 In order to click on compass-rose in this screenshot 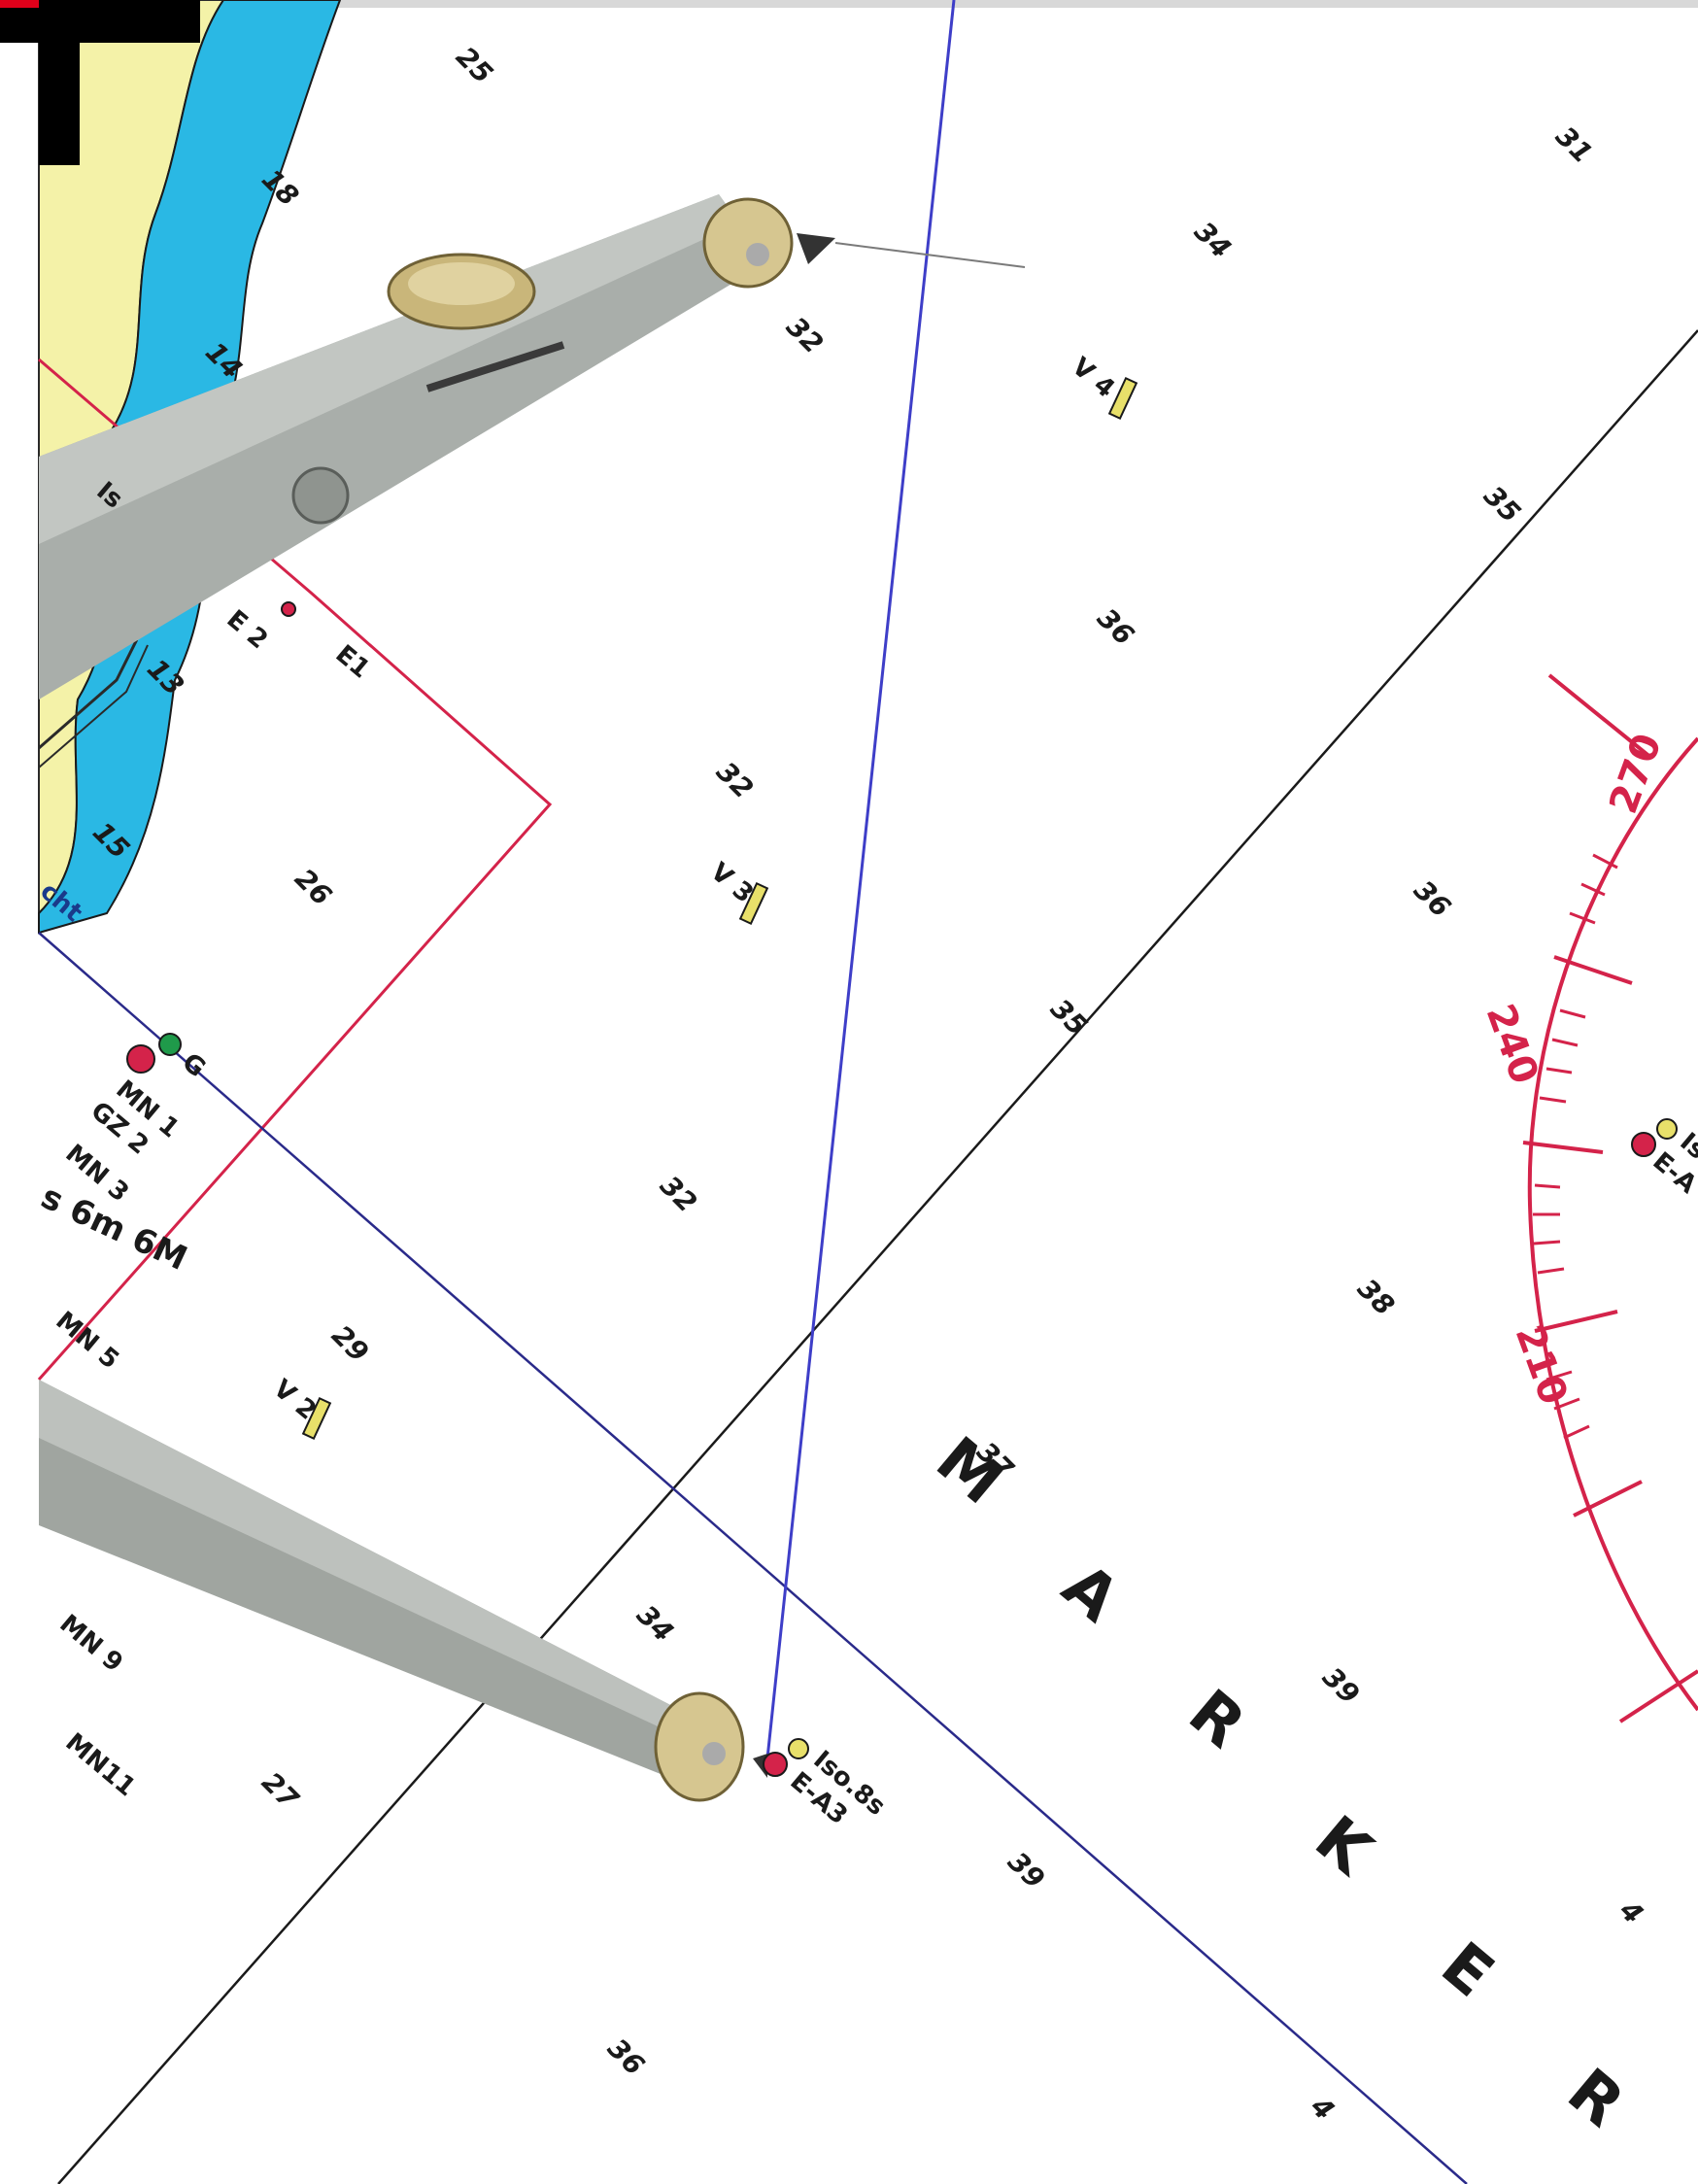, I will do `click(1610, 1198)`.